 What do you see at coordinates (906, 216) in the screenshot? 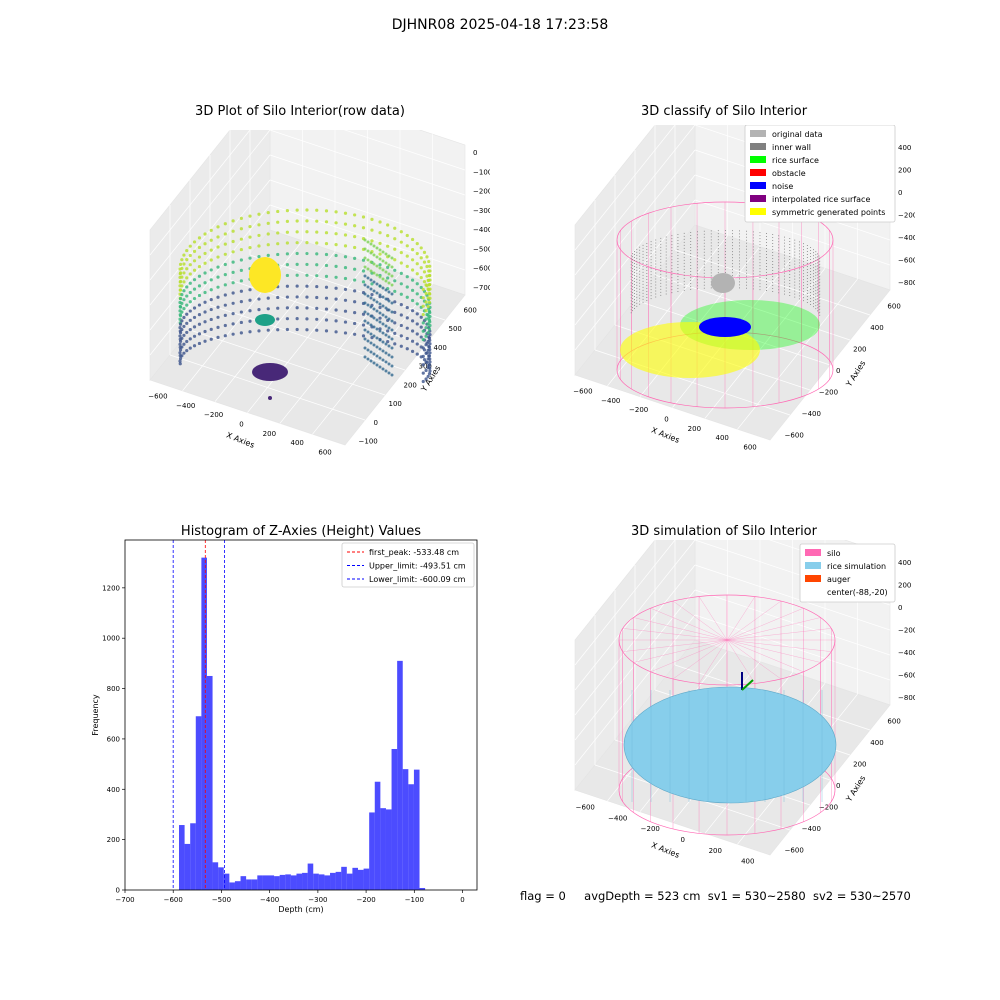
I see `z-tick-label: −200` at bounding box center [906, 216].